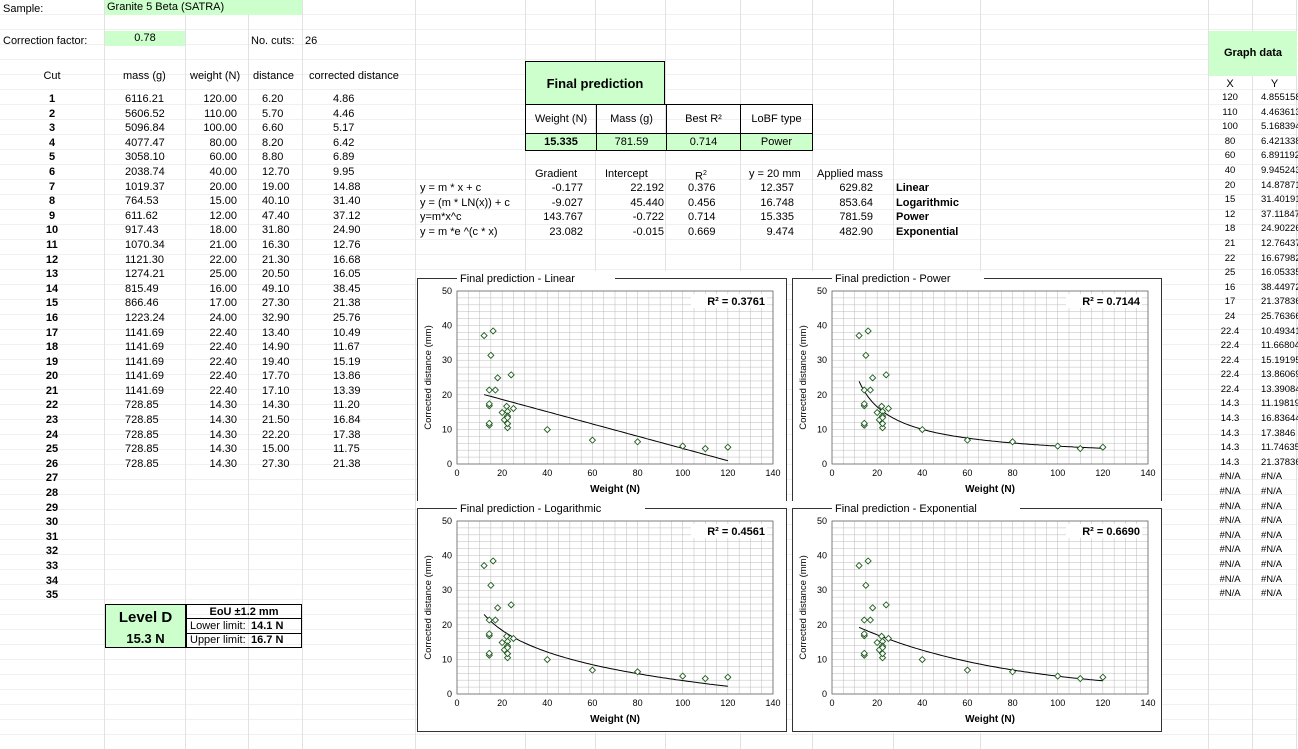 Image resolution: width=1298 pixels, height=749 pixels. I want to click on graph-y: 11.19819, so click(1279, 404).